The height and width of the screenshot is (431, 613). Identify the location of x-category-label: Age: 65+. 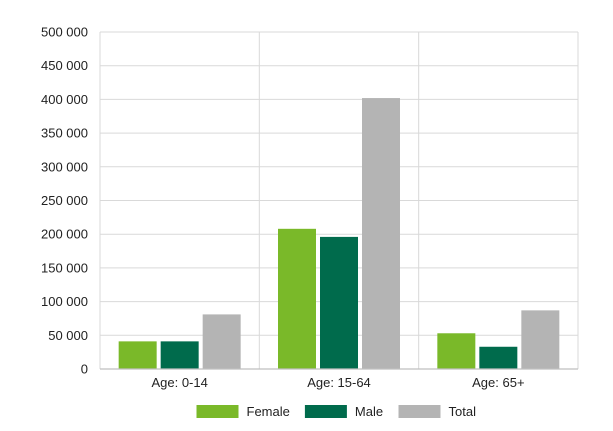
(498, 382).